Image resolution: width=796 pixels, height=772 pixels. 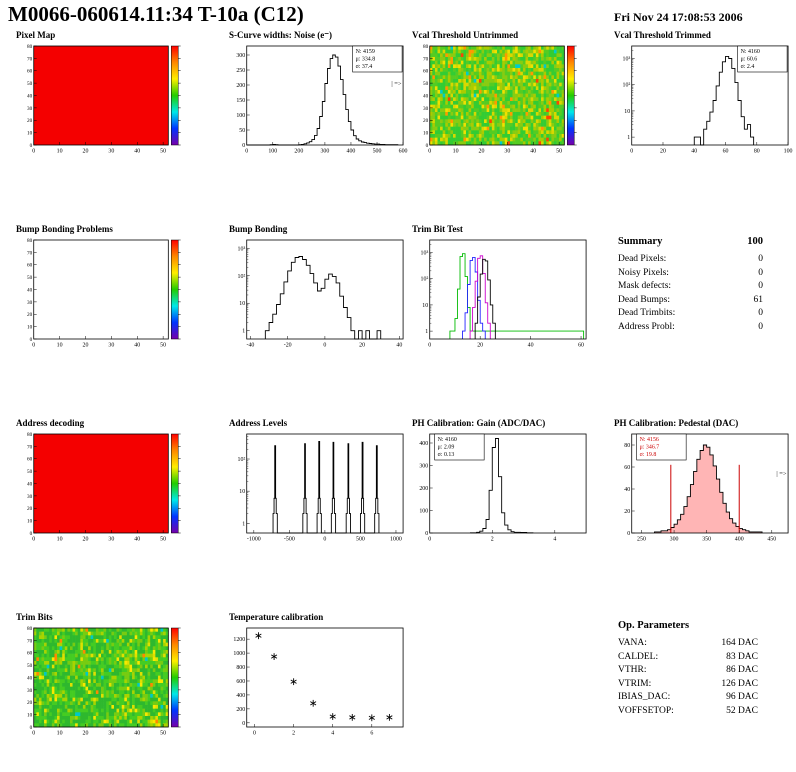 What do you see at coordinates (240, 682) in the screenshot?
I see `svg-text: 600` at bounding box center [240, 682].